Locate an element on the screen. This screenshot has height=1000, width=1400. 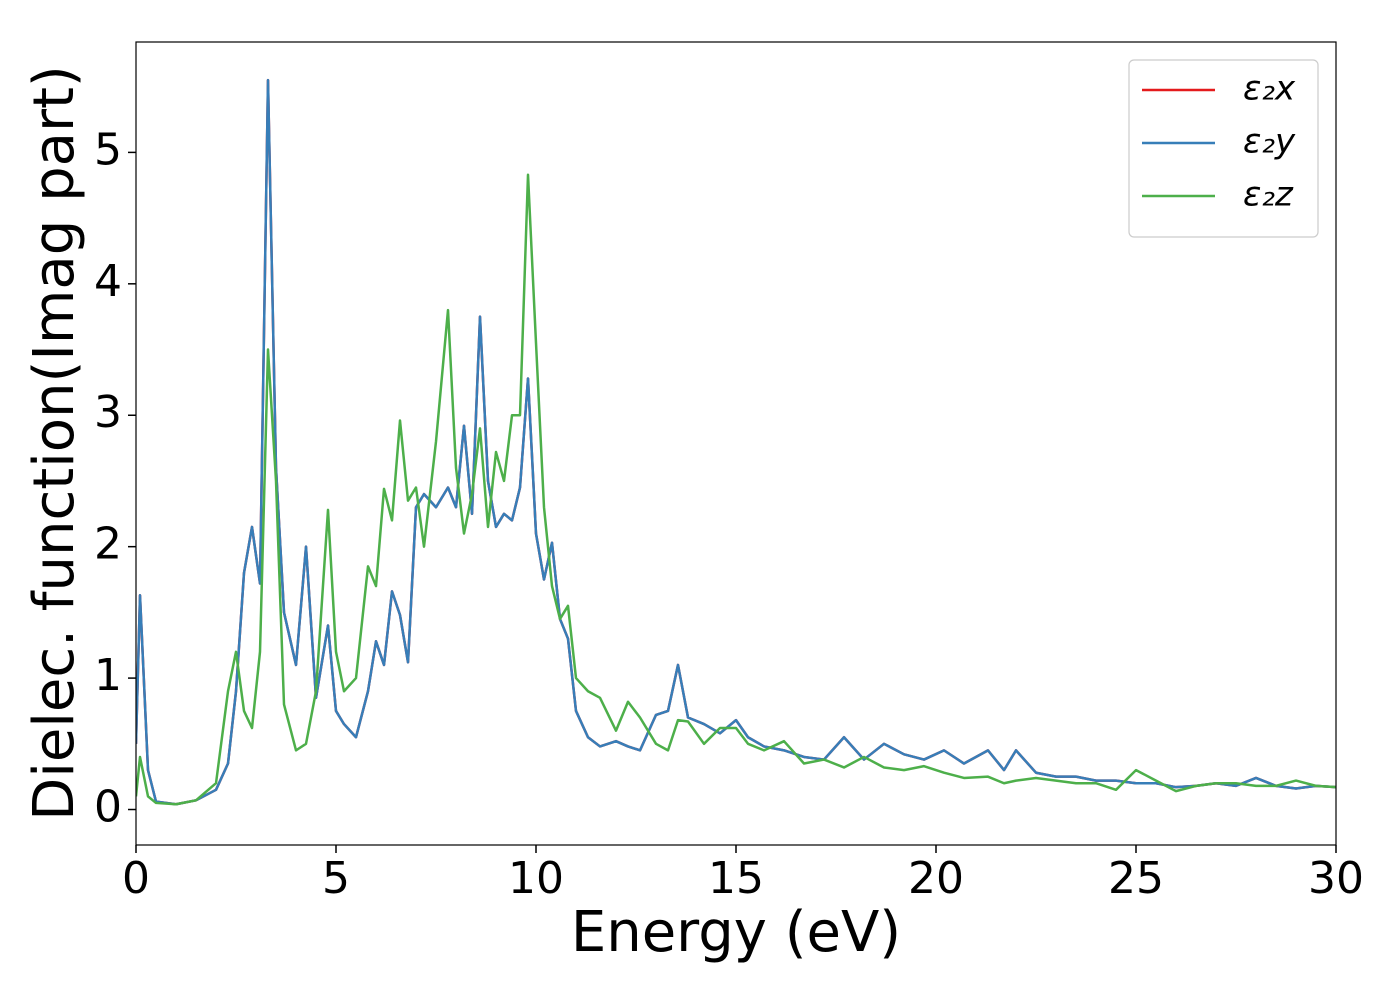
x-tick-label: 15 is located at coordinates (736, 878).